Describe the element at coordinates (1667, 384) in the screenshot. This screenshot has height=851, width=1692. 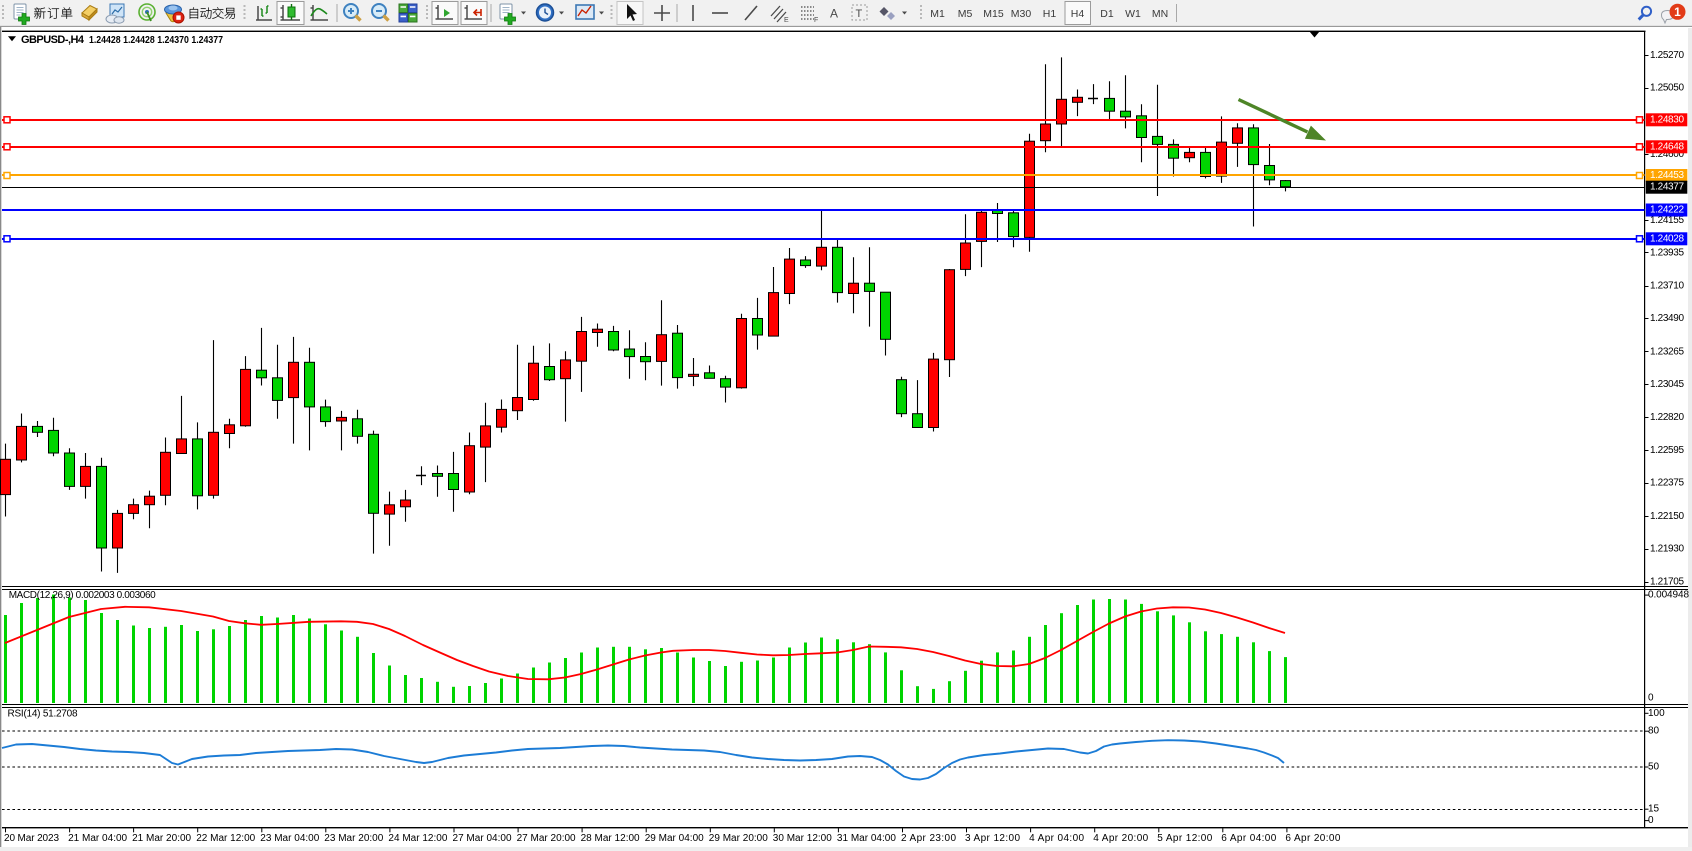
I see `svg-text: 1.23045` at that location.